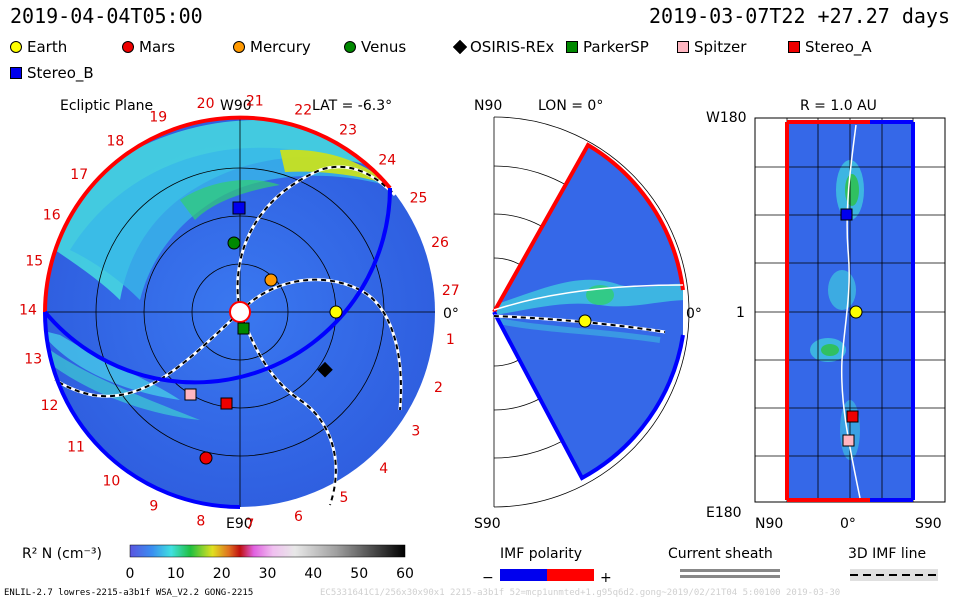 The width and height of the screenshot is (960, 600). Describe the element at coordinates (255, 102) in the screenshot. I see `carrington-label-21: 21` at that location.